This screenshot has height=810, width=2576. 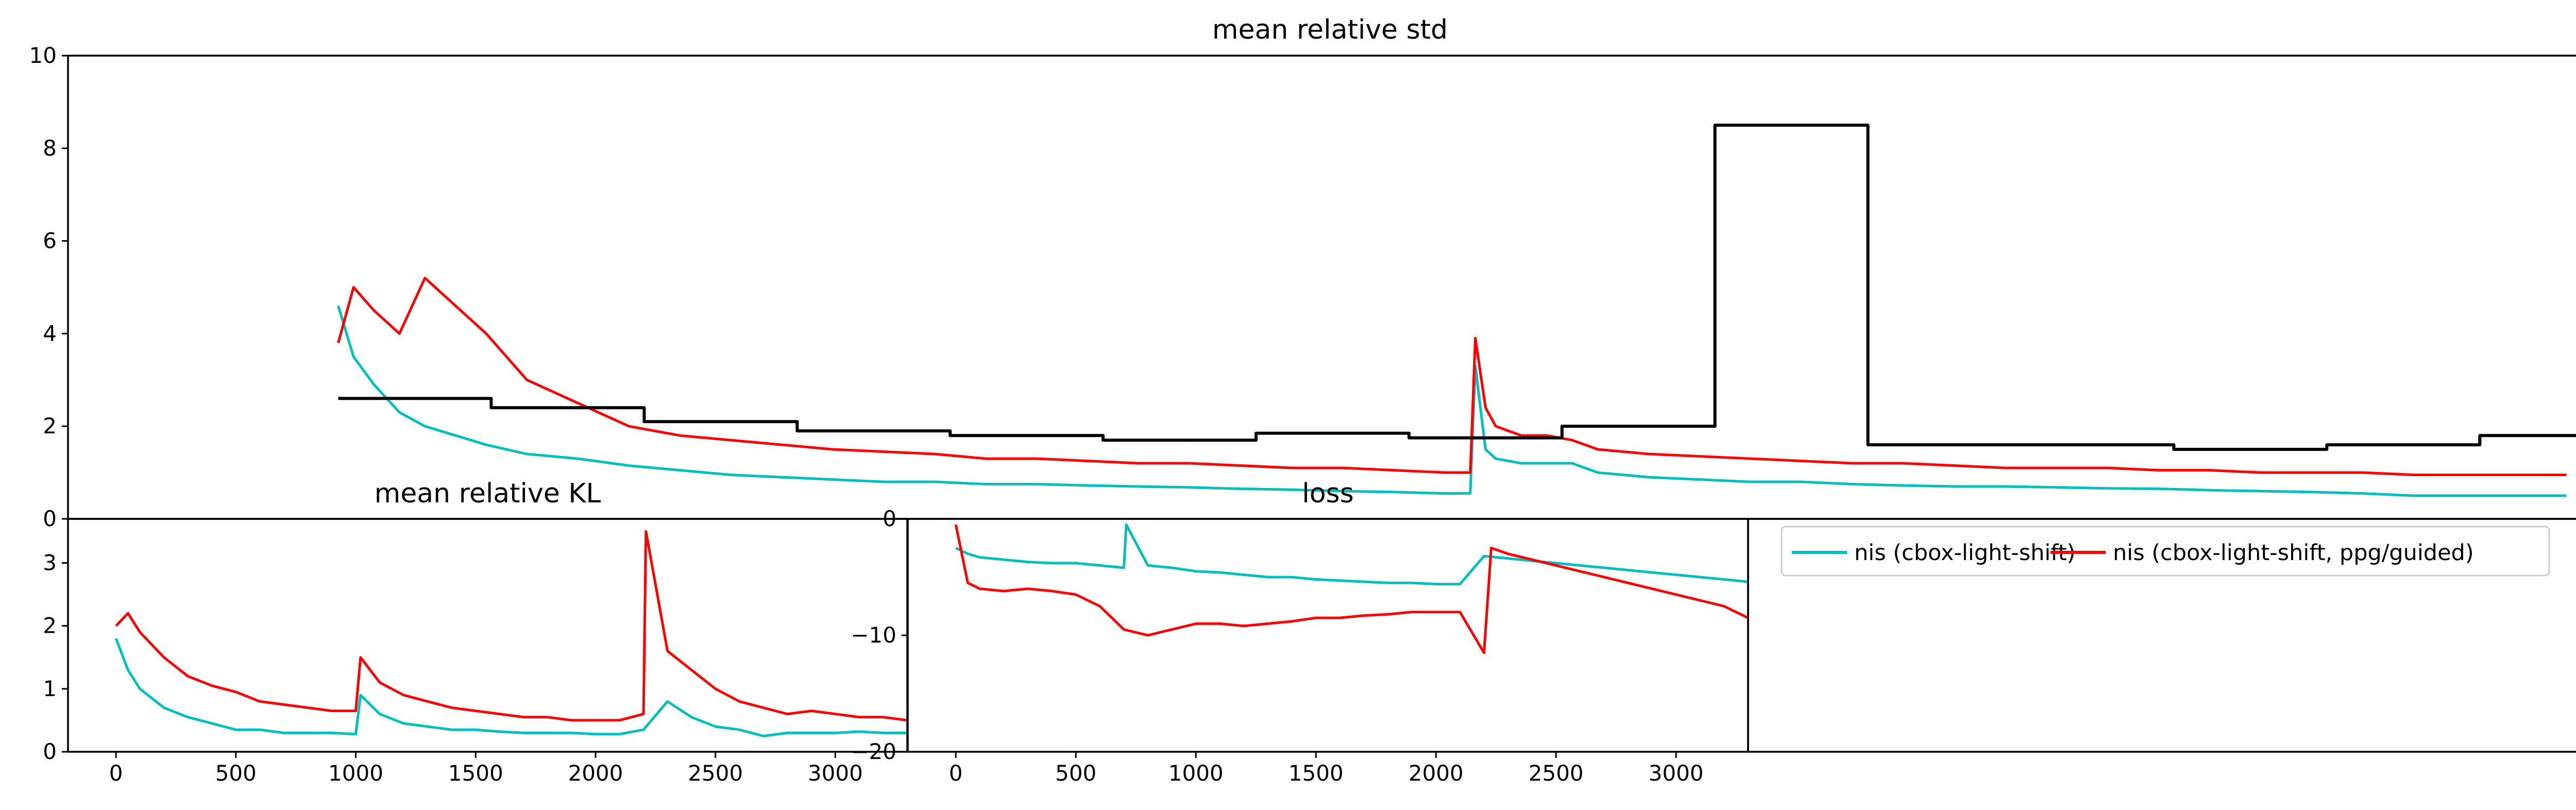 What do you see at coordinates (50, 563) in the screenshot?
I see `kl-ytick-label: 3` at bounding box center [50, 563].